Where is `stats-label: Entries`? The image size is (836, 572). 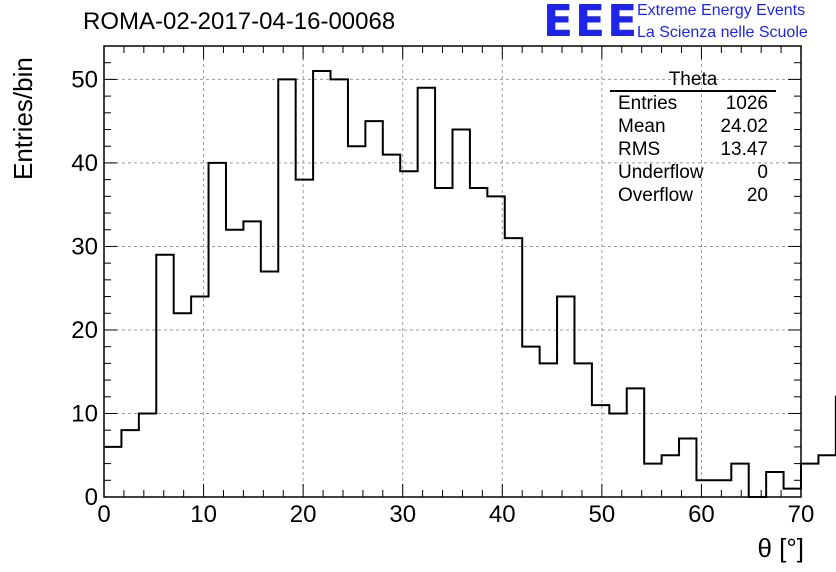
stats-label: Entries is located at coordinates (648, 103).